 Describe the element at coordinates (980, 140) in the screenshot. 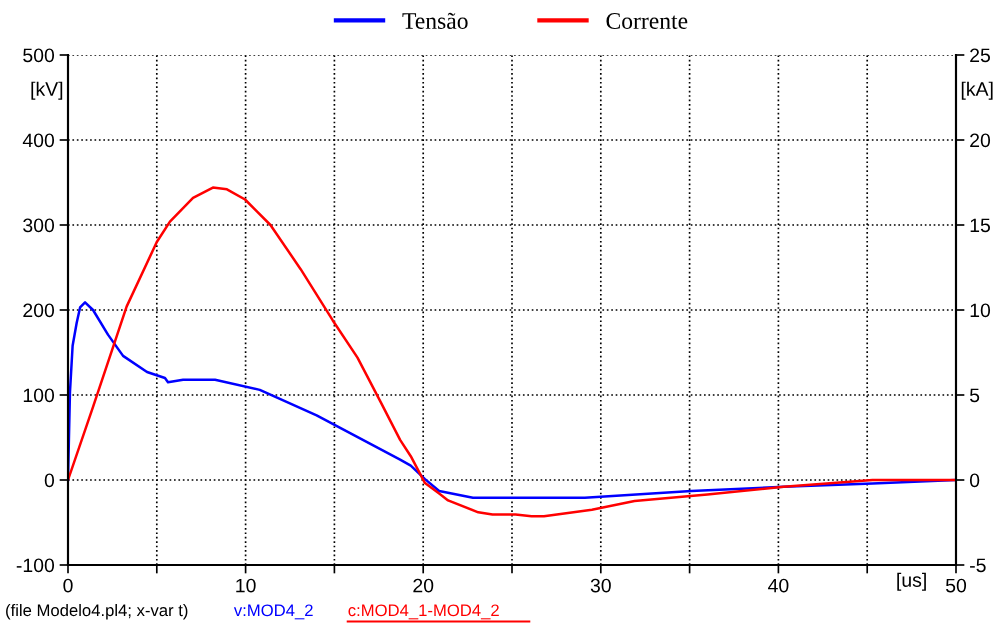

I see `y2-tick-label: 20` at that location.